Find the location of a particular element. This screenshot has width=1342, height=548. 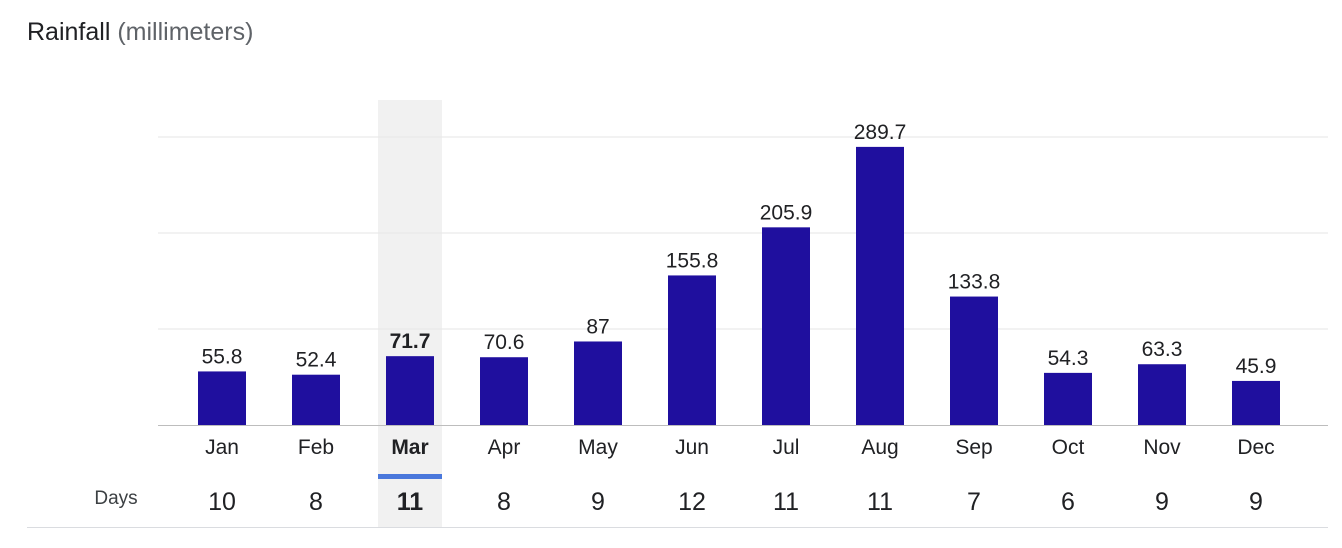

bar-sep is located at coordinates (974, 360).